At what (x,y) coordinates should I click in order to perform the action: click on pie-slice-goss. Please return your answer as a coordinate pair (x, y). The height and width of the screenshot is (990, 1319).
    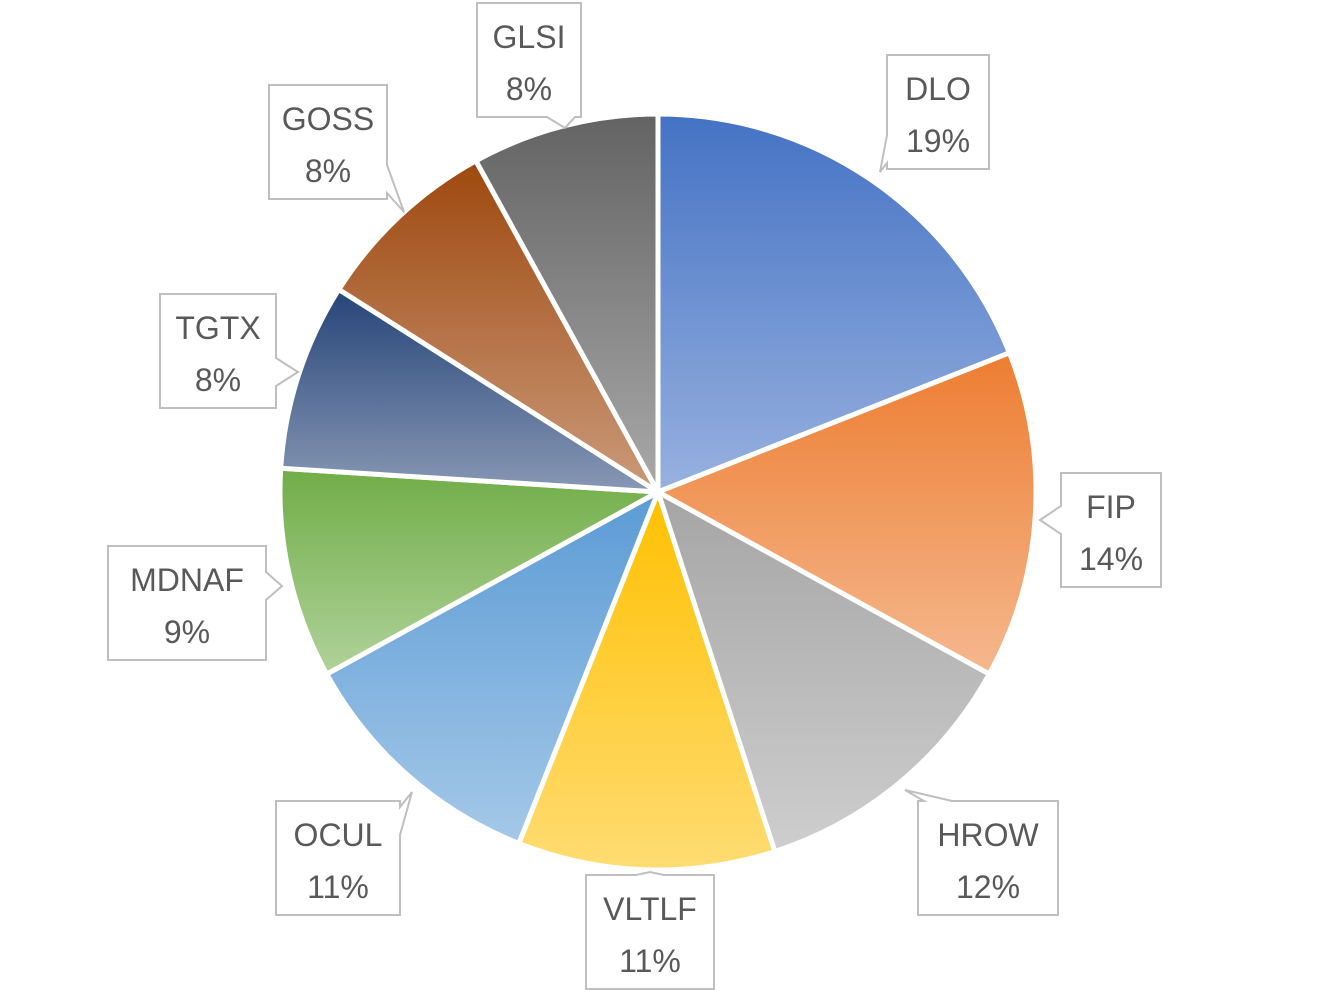
    Looking at the image, I should click on (498, 326).